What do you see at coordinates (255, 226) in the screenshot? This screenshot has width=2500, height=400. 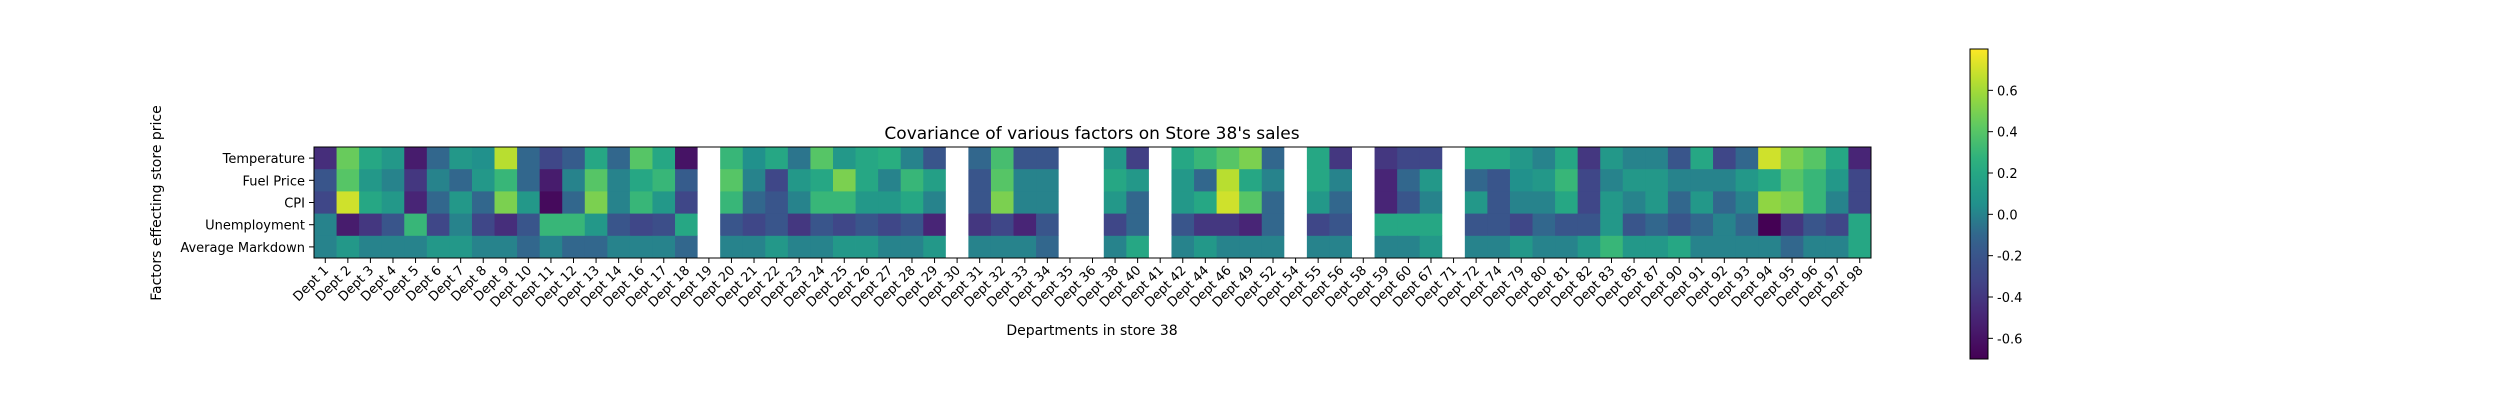 I see `y-tick-label: Unemployment` at bounding box center [255, 226].